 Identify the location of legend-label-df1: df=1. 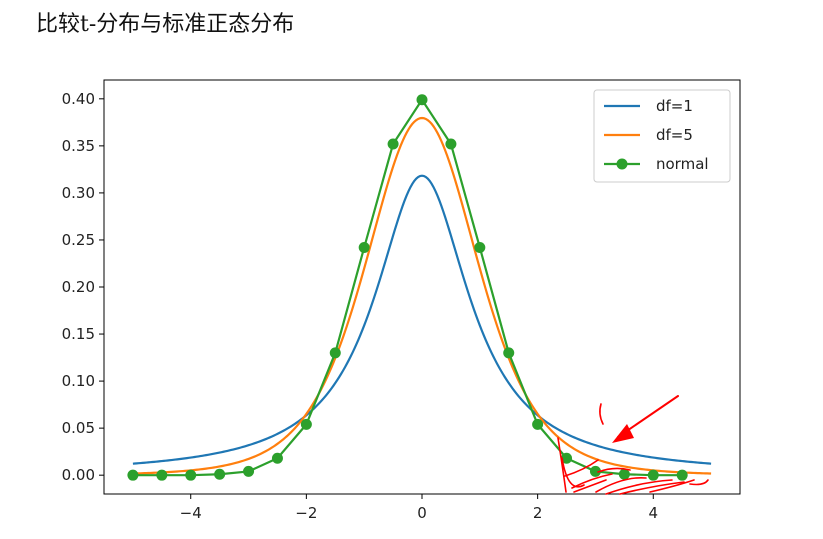
(674, 106).